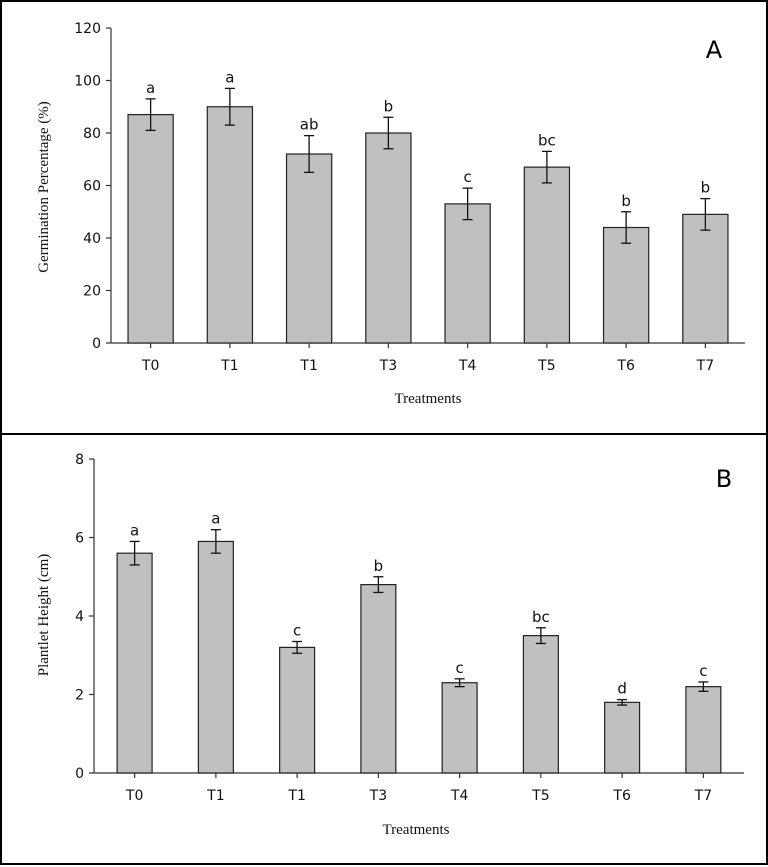  Describe the element at coordinates (87, 29) in the screenshot. I see `y-tick-label: 120` at that location.